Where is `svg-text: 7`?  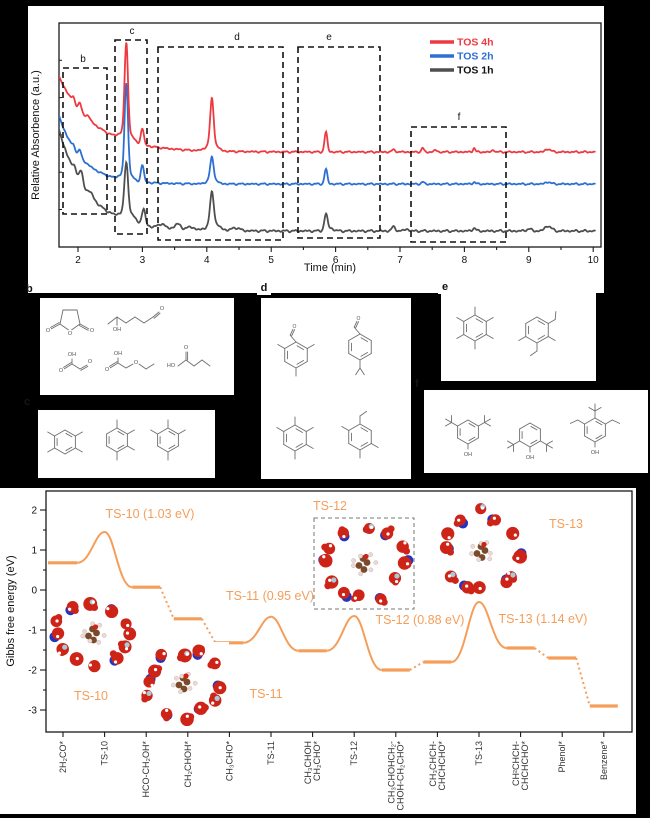
svg-text: 7 is located at coordinates (400, 260).